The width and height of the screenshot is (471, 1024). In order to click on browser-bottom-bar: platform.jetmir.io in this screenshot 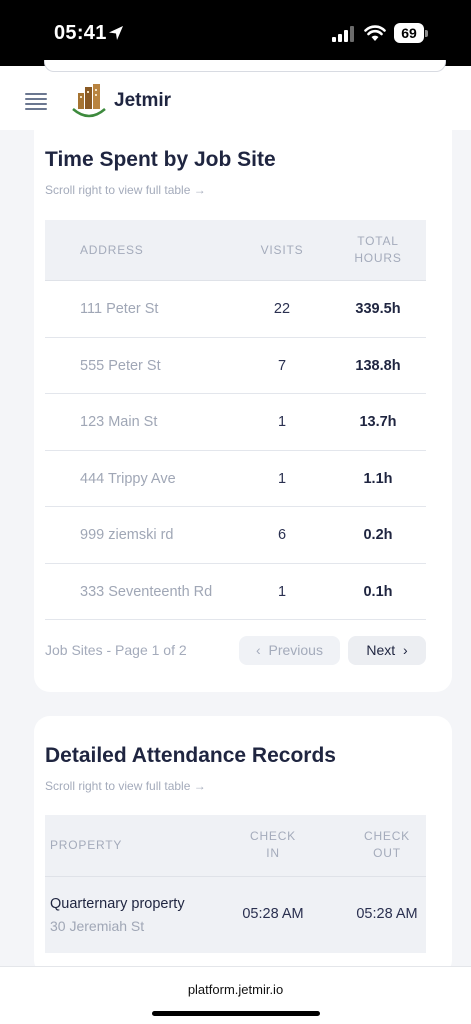, I will do `click(235, 995)`.